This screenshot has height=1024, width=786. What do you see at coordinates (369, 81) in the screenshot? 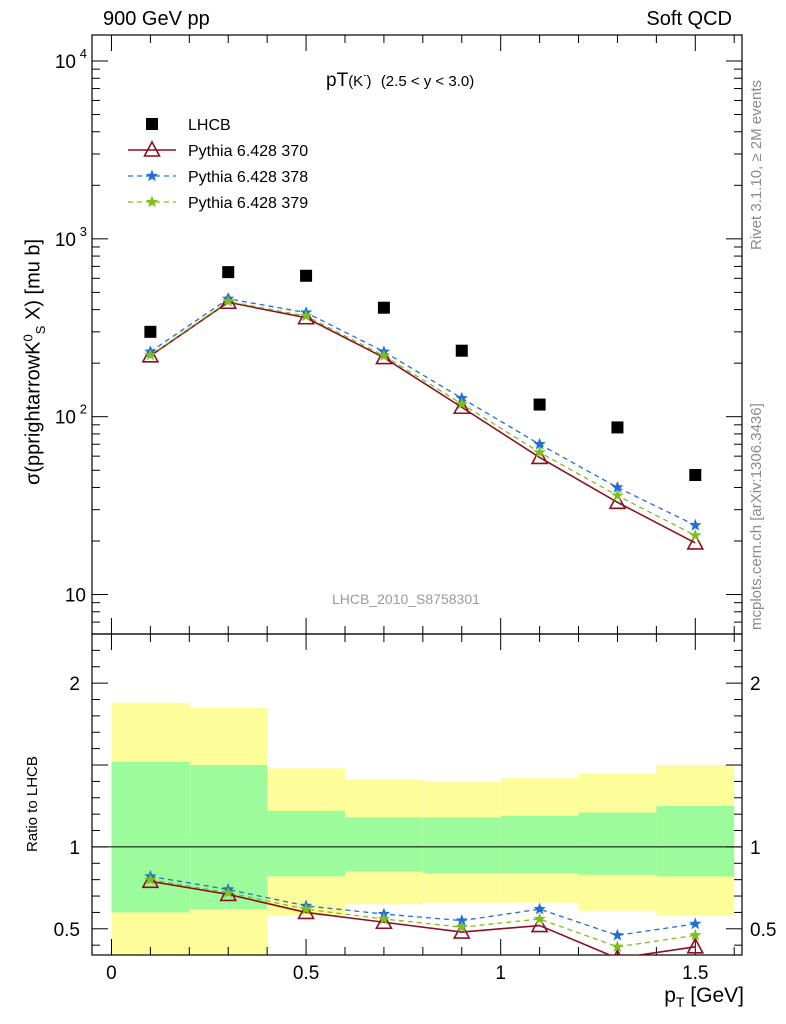
I see `title-particle-close: )` at bounding box center [369, 81].